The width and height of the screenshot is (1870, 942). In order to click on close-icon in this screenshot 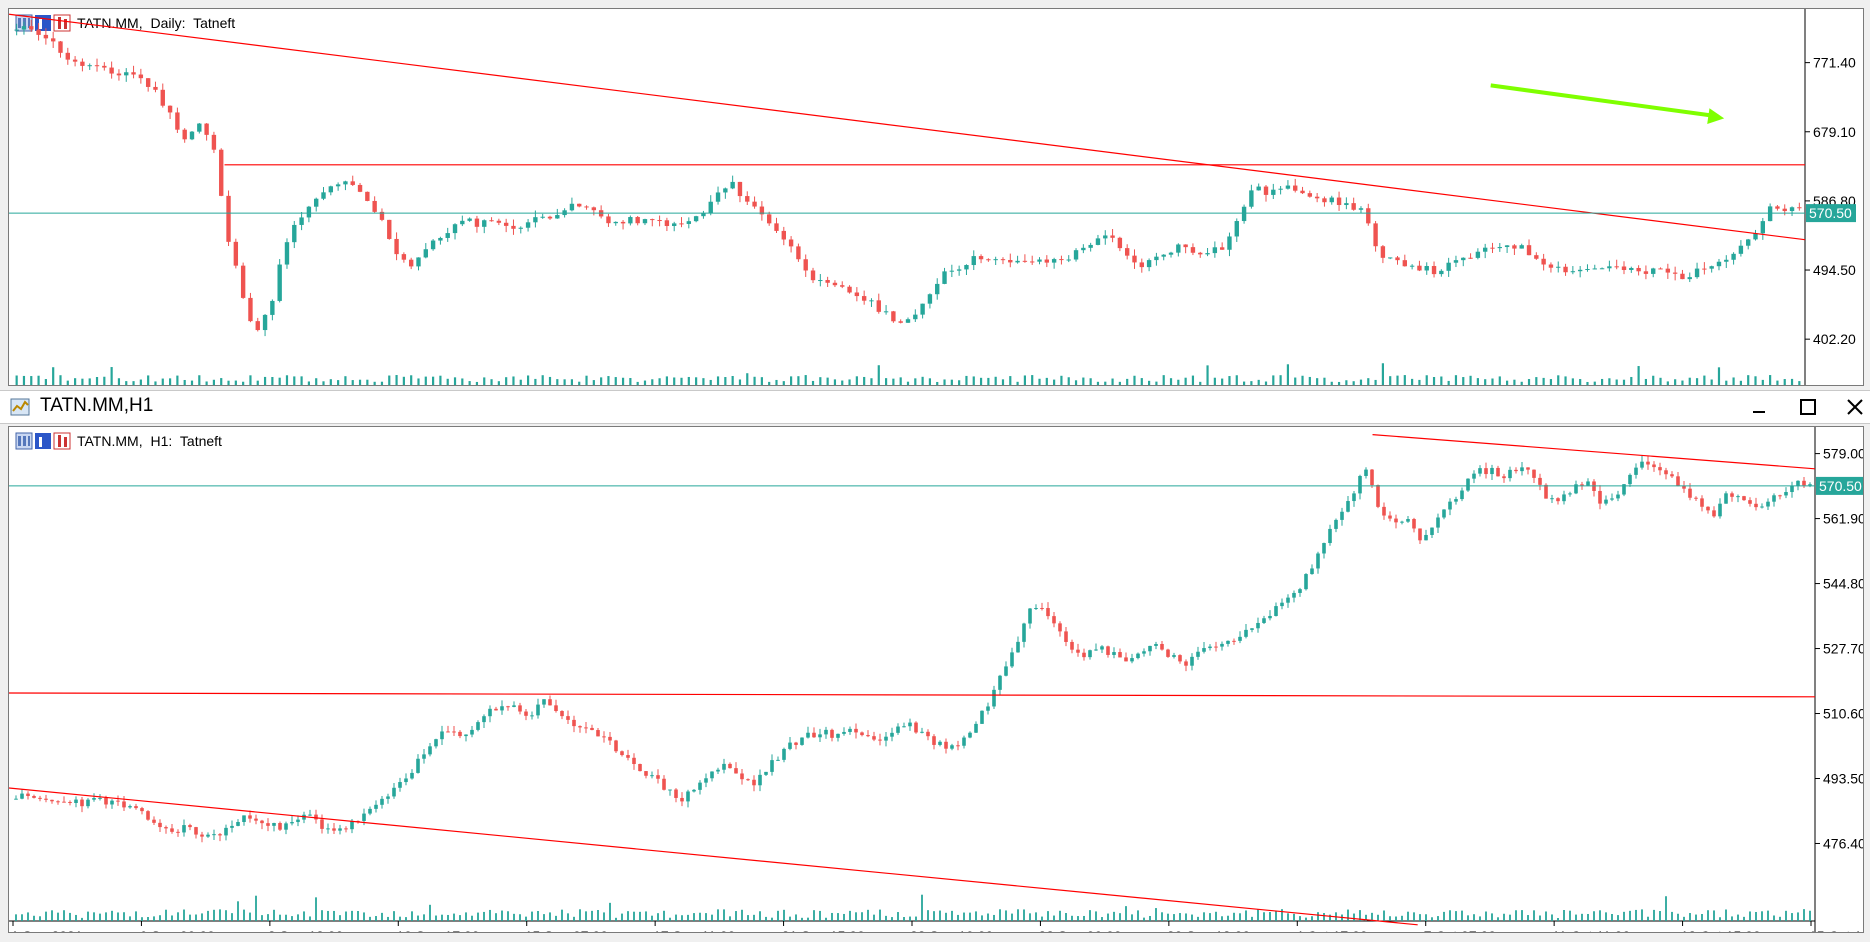, I will do `click(1855, 407)`.